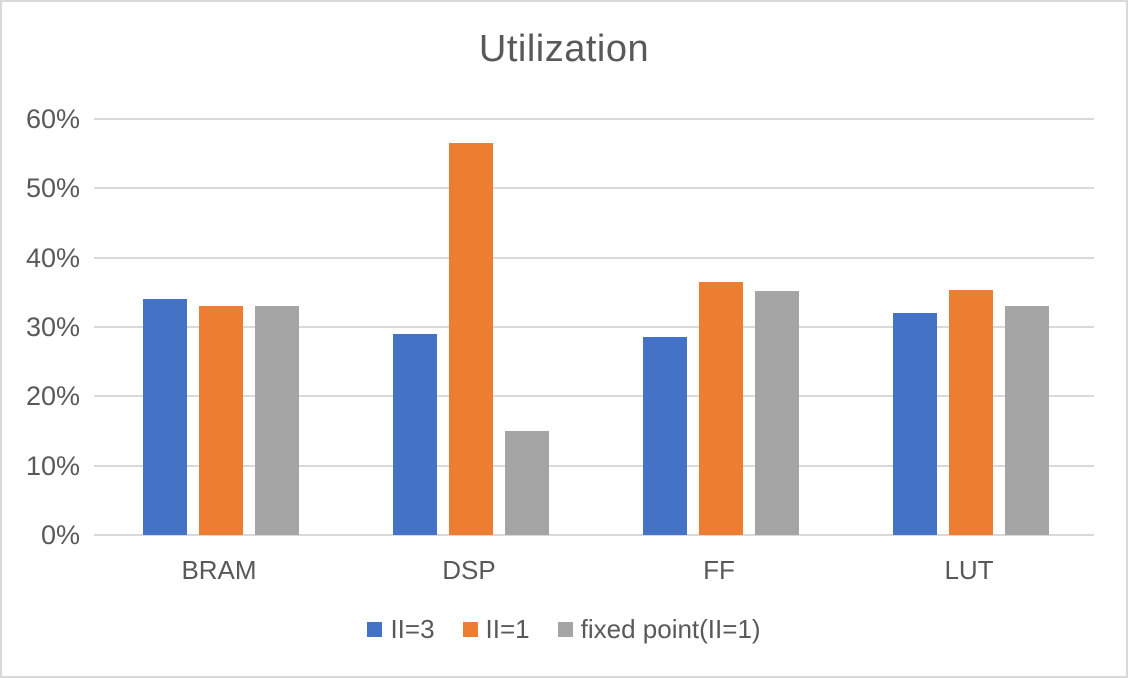  Describe the element at coordinates (969, 570) in the screenshot. I see `x-category-label: LUT` at that location.